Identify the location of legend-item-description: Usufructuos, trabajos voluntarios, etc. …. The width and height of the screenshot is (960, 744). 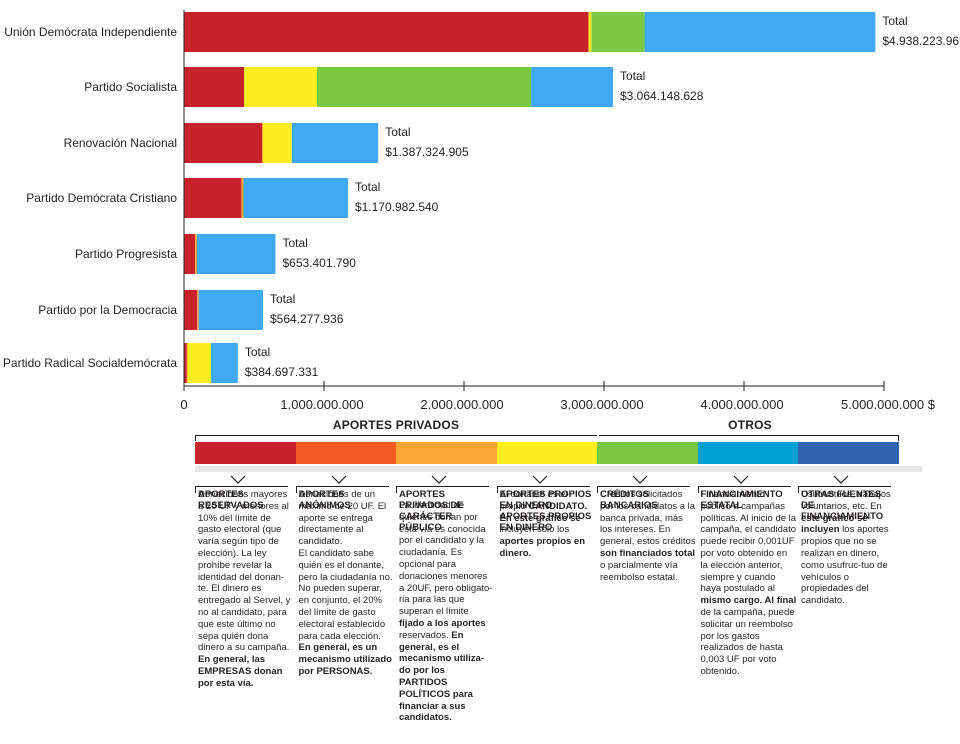
(849, 548).